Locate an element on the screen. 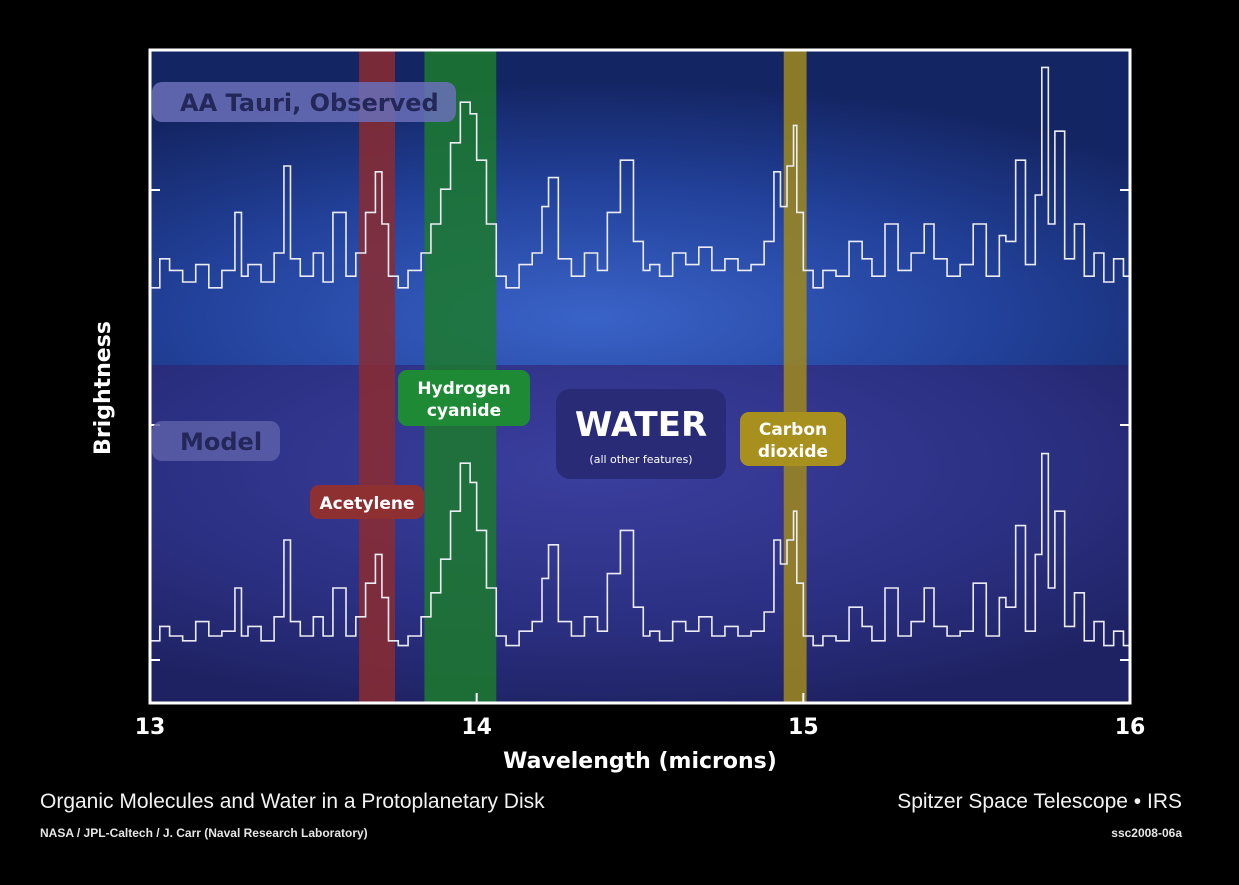 This screenshot has height=885, width=1239. x-axis-ticks: 13 14 15 16 is located at coordinates (640, 716).